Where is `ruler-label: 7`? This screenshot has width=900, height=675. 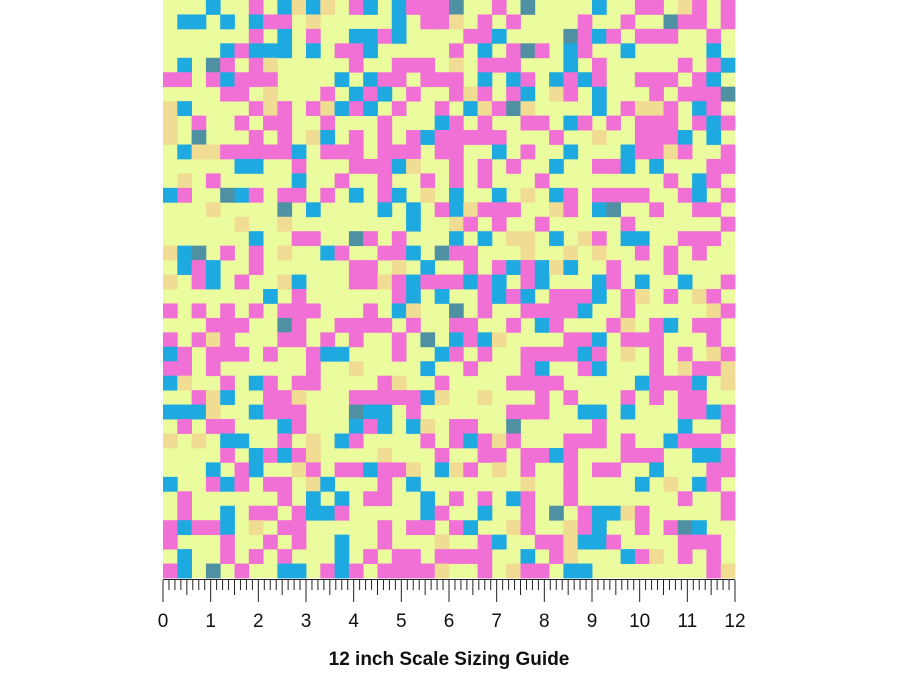
ruler-label: 7 is located at coordinates (496, 621).